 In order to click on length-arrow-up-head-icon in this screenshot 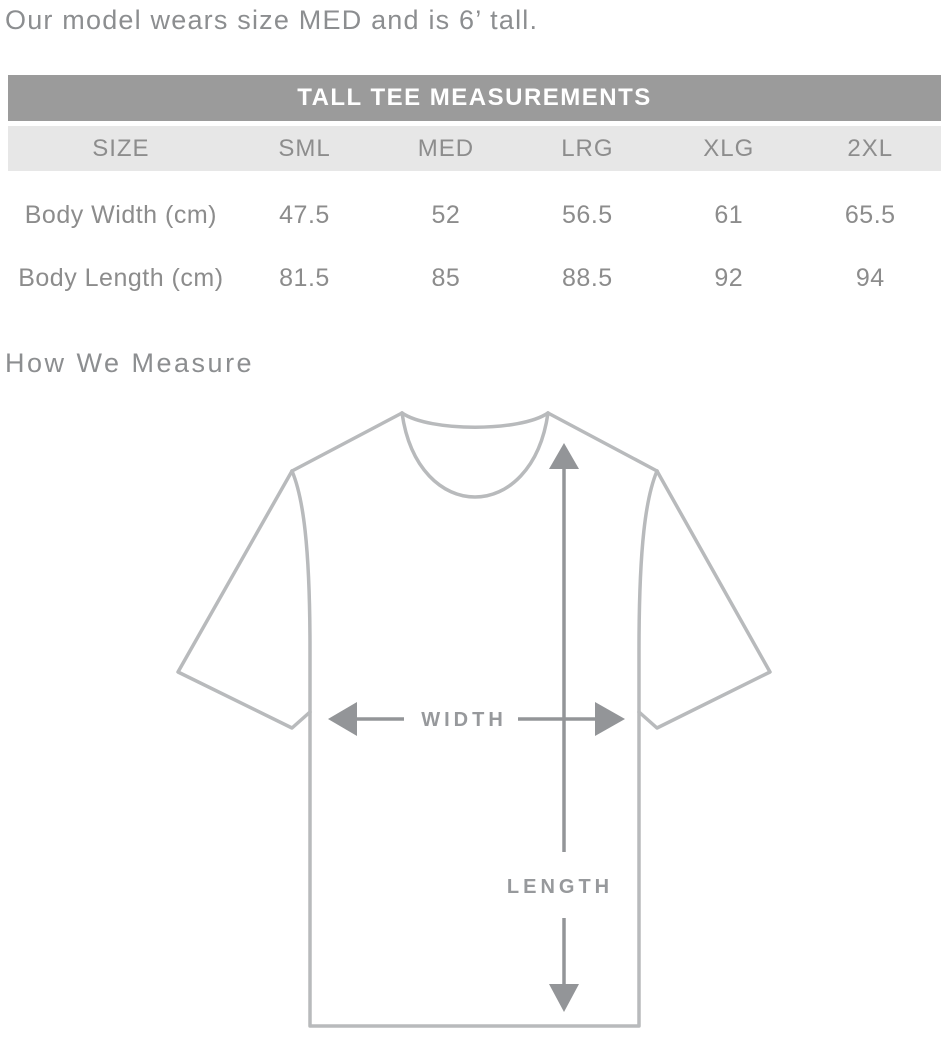, I will do `click(564, 456)`.